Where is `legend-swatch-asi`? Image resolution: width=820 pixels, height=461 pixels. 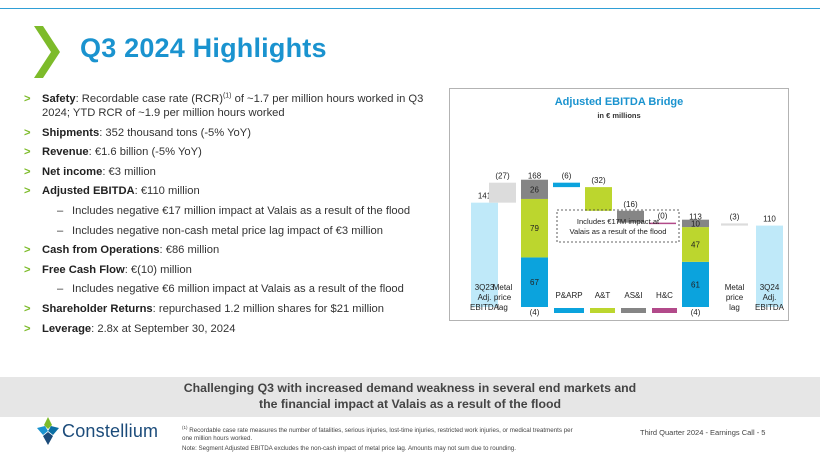 legend-swatch-asi is located at coordinates (633, 310).